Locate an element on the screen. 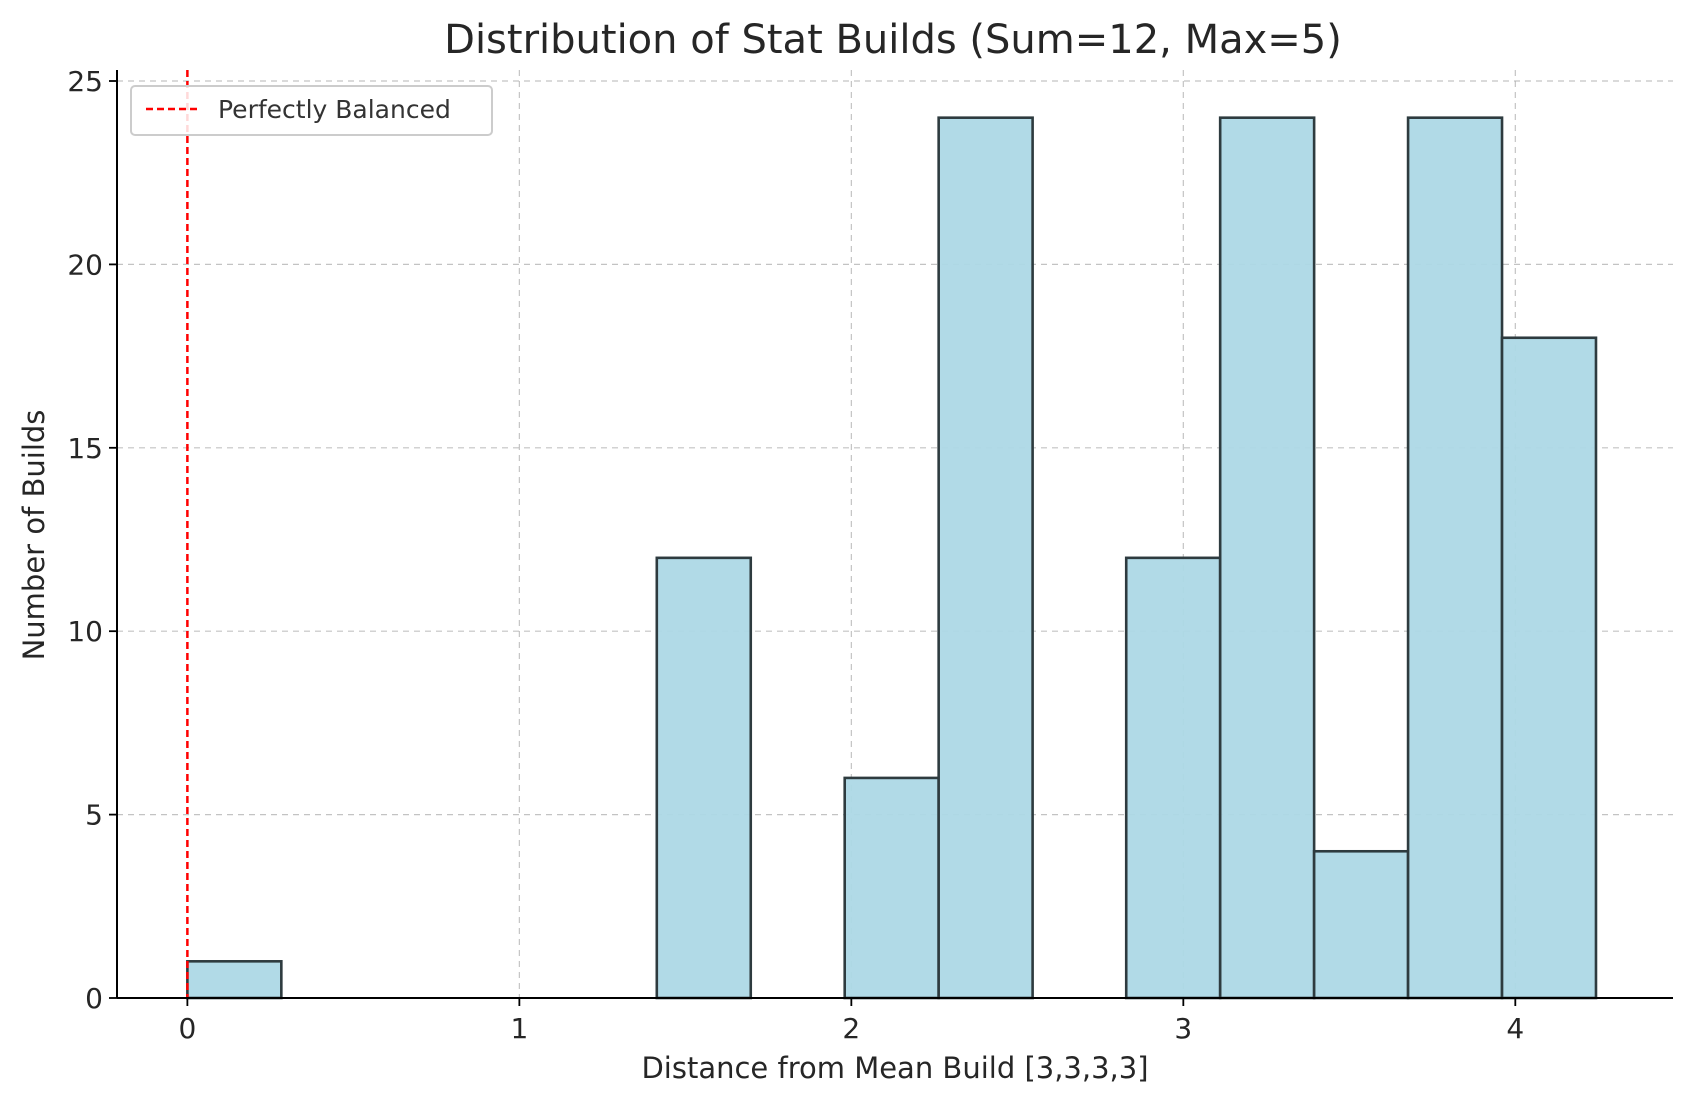 Image resolution: width=1686 pixels, height=1101 pixels. legend-box is located at coordinates (311, 110).